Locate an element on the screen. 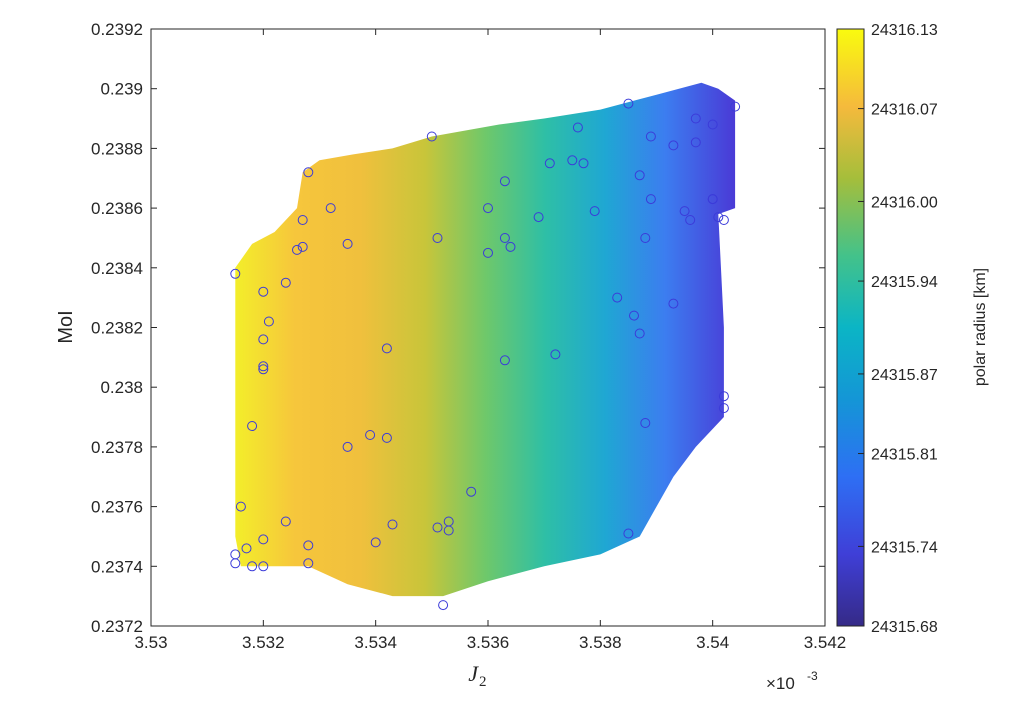 The width and height of the screenshot is (1024, 708). y-tick-label: 0.239 is located at coordinates (121, 89).